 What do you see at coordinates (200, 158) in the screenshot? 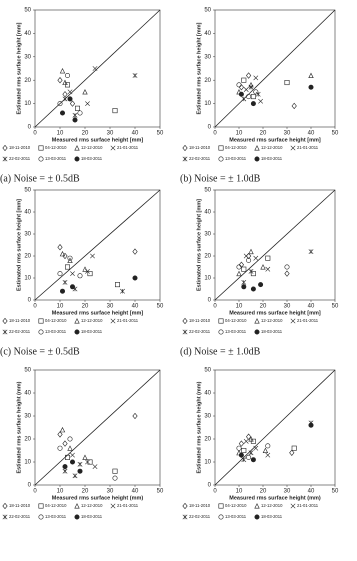
I see `legend-label: 22-02-2011` at bounding box center [200, 158].